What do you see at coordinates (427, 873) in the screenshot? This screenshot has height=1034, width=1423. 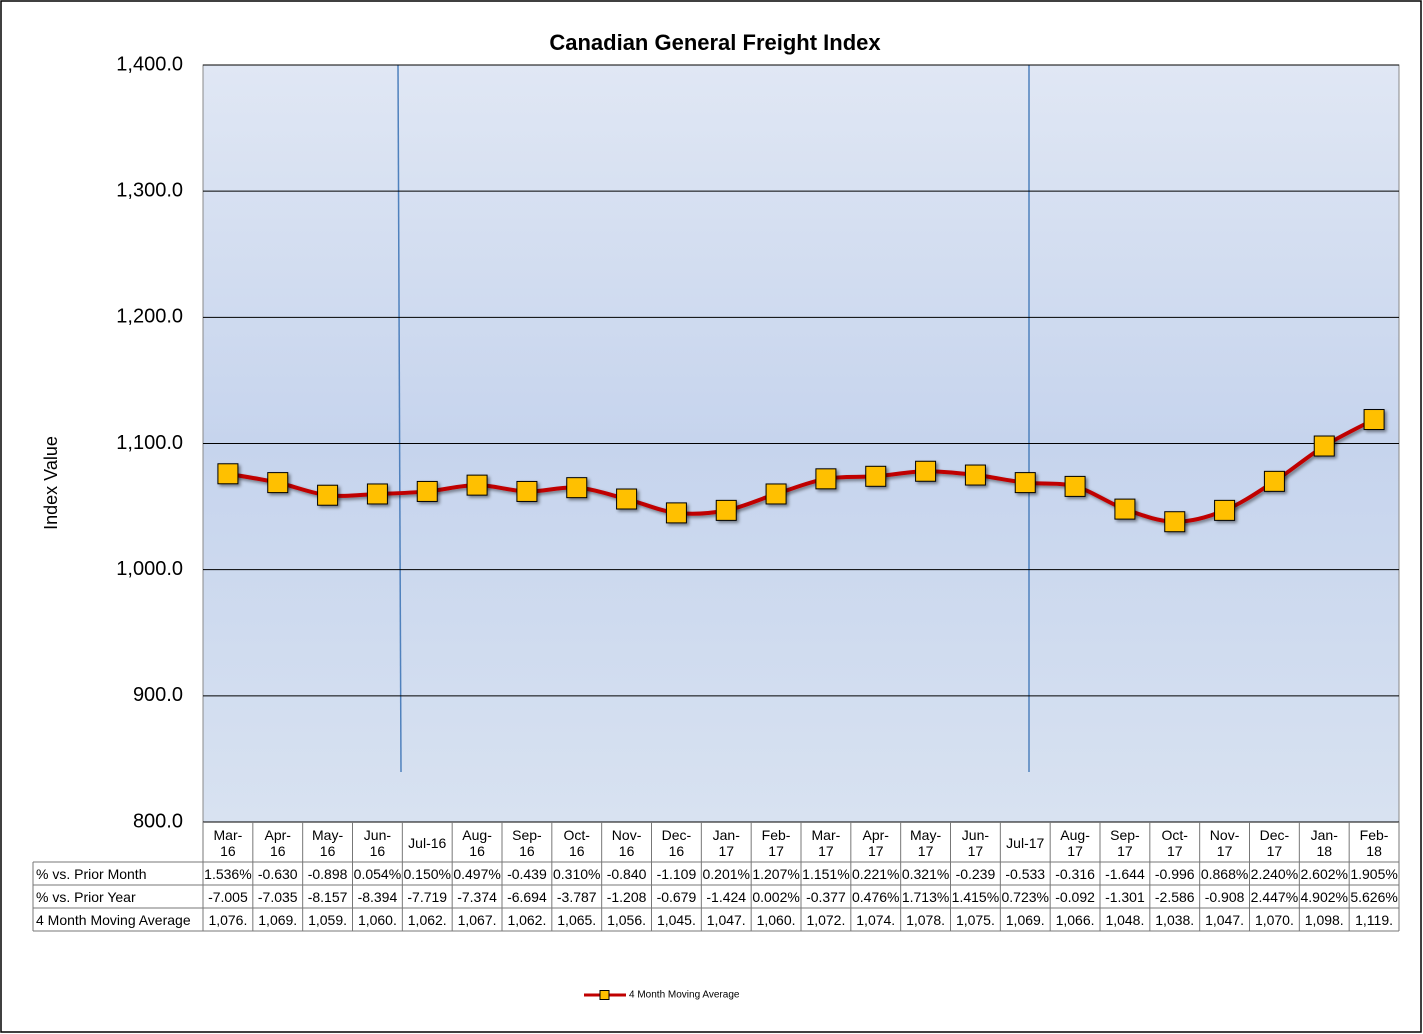 I see `table-cell: 0.150%` at bounding box center [427, 873].